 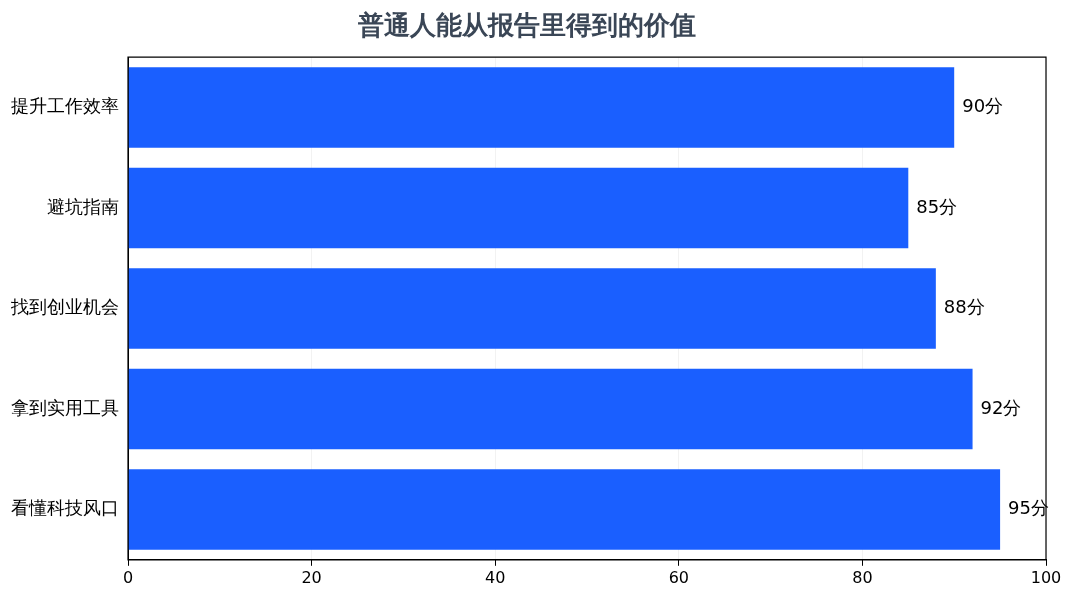 I want to click on y-tick-label: 看懂科技风口, so click(x=65, y=508).